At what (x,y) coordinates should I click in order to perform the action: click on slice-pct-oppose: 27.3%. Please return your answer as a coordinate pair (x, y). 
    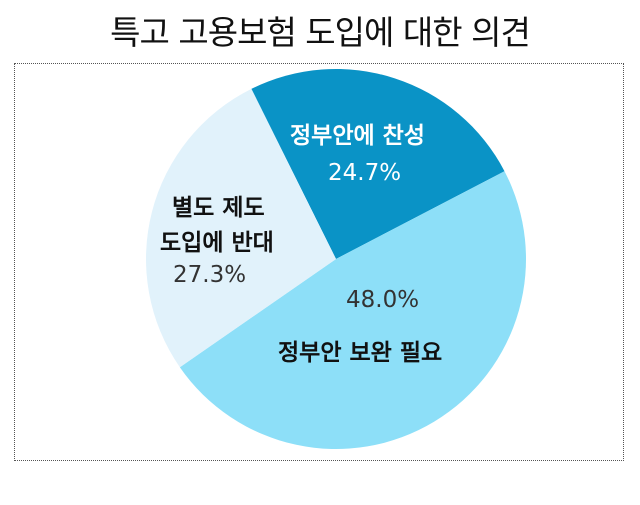
    Looking at the image, I should click on (210, 275).